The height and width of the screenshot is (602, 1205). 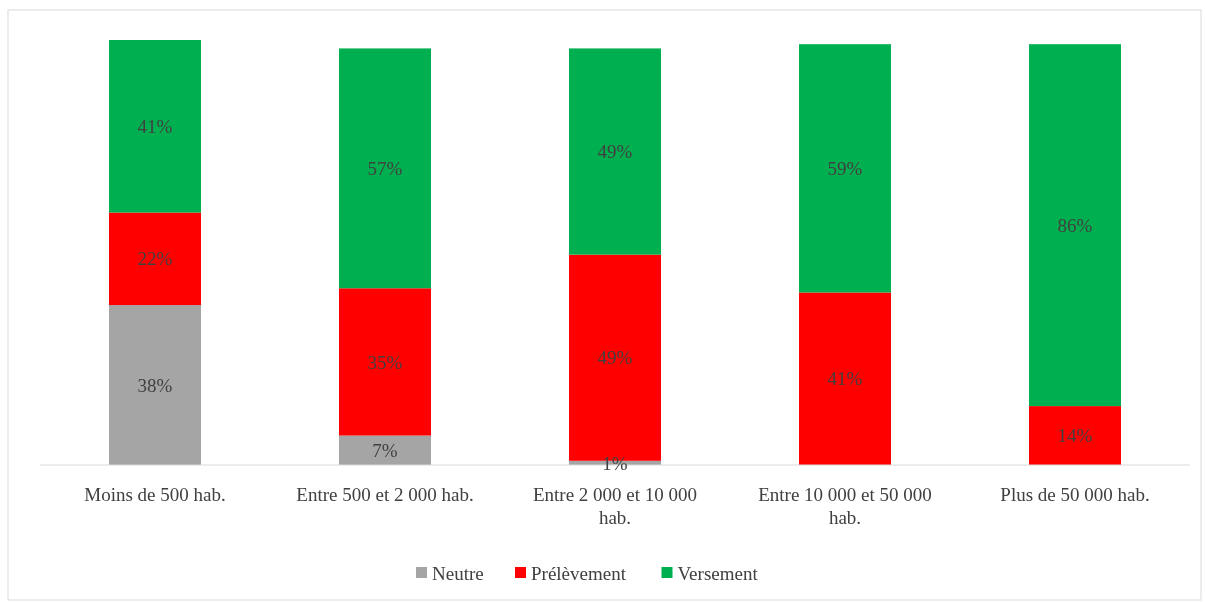 I want to click on x-tick-label: Moins de 500 hab., so click(x=155, y=494).